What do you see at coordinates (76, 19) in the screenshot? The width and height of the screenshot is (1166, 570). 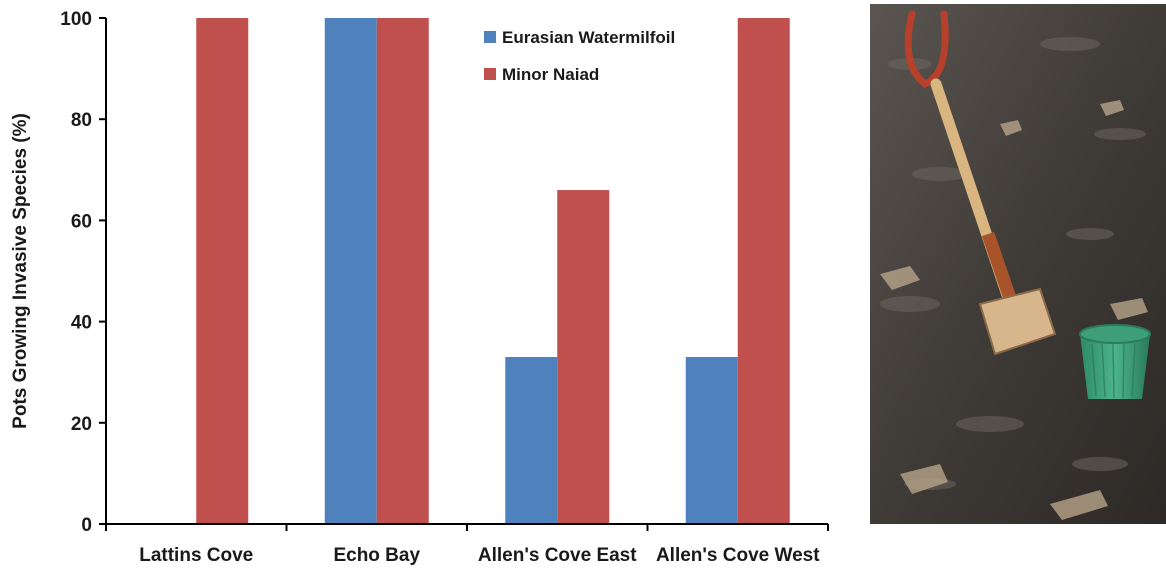 I see `y-tick-label: 100` at bounding box center [76, 19].